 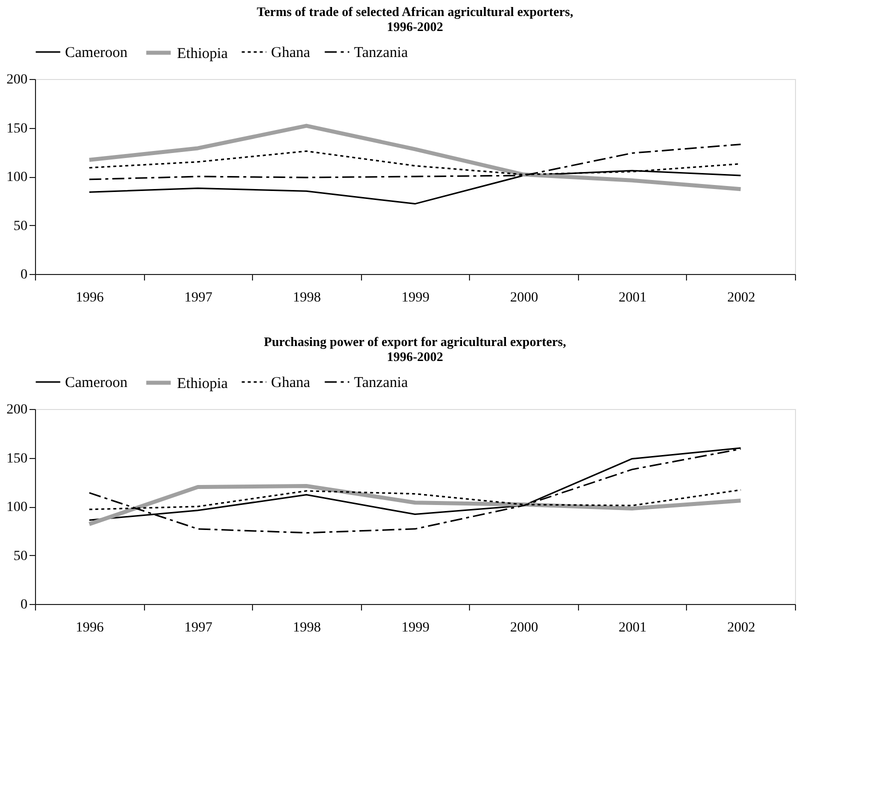 I want to click on chart-title: Terms of trade of selected African agricultural exporters, 1996-2002, so click(x=415, y=19).